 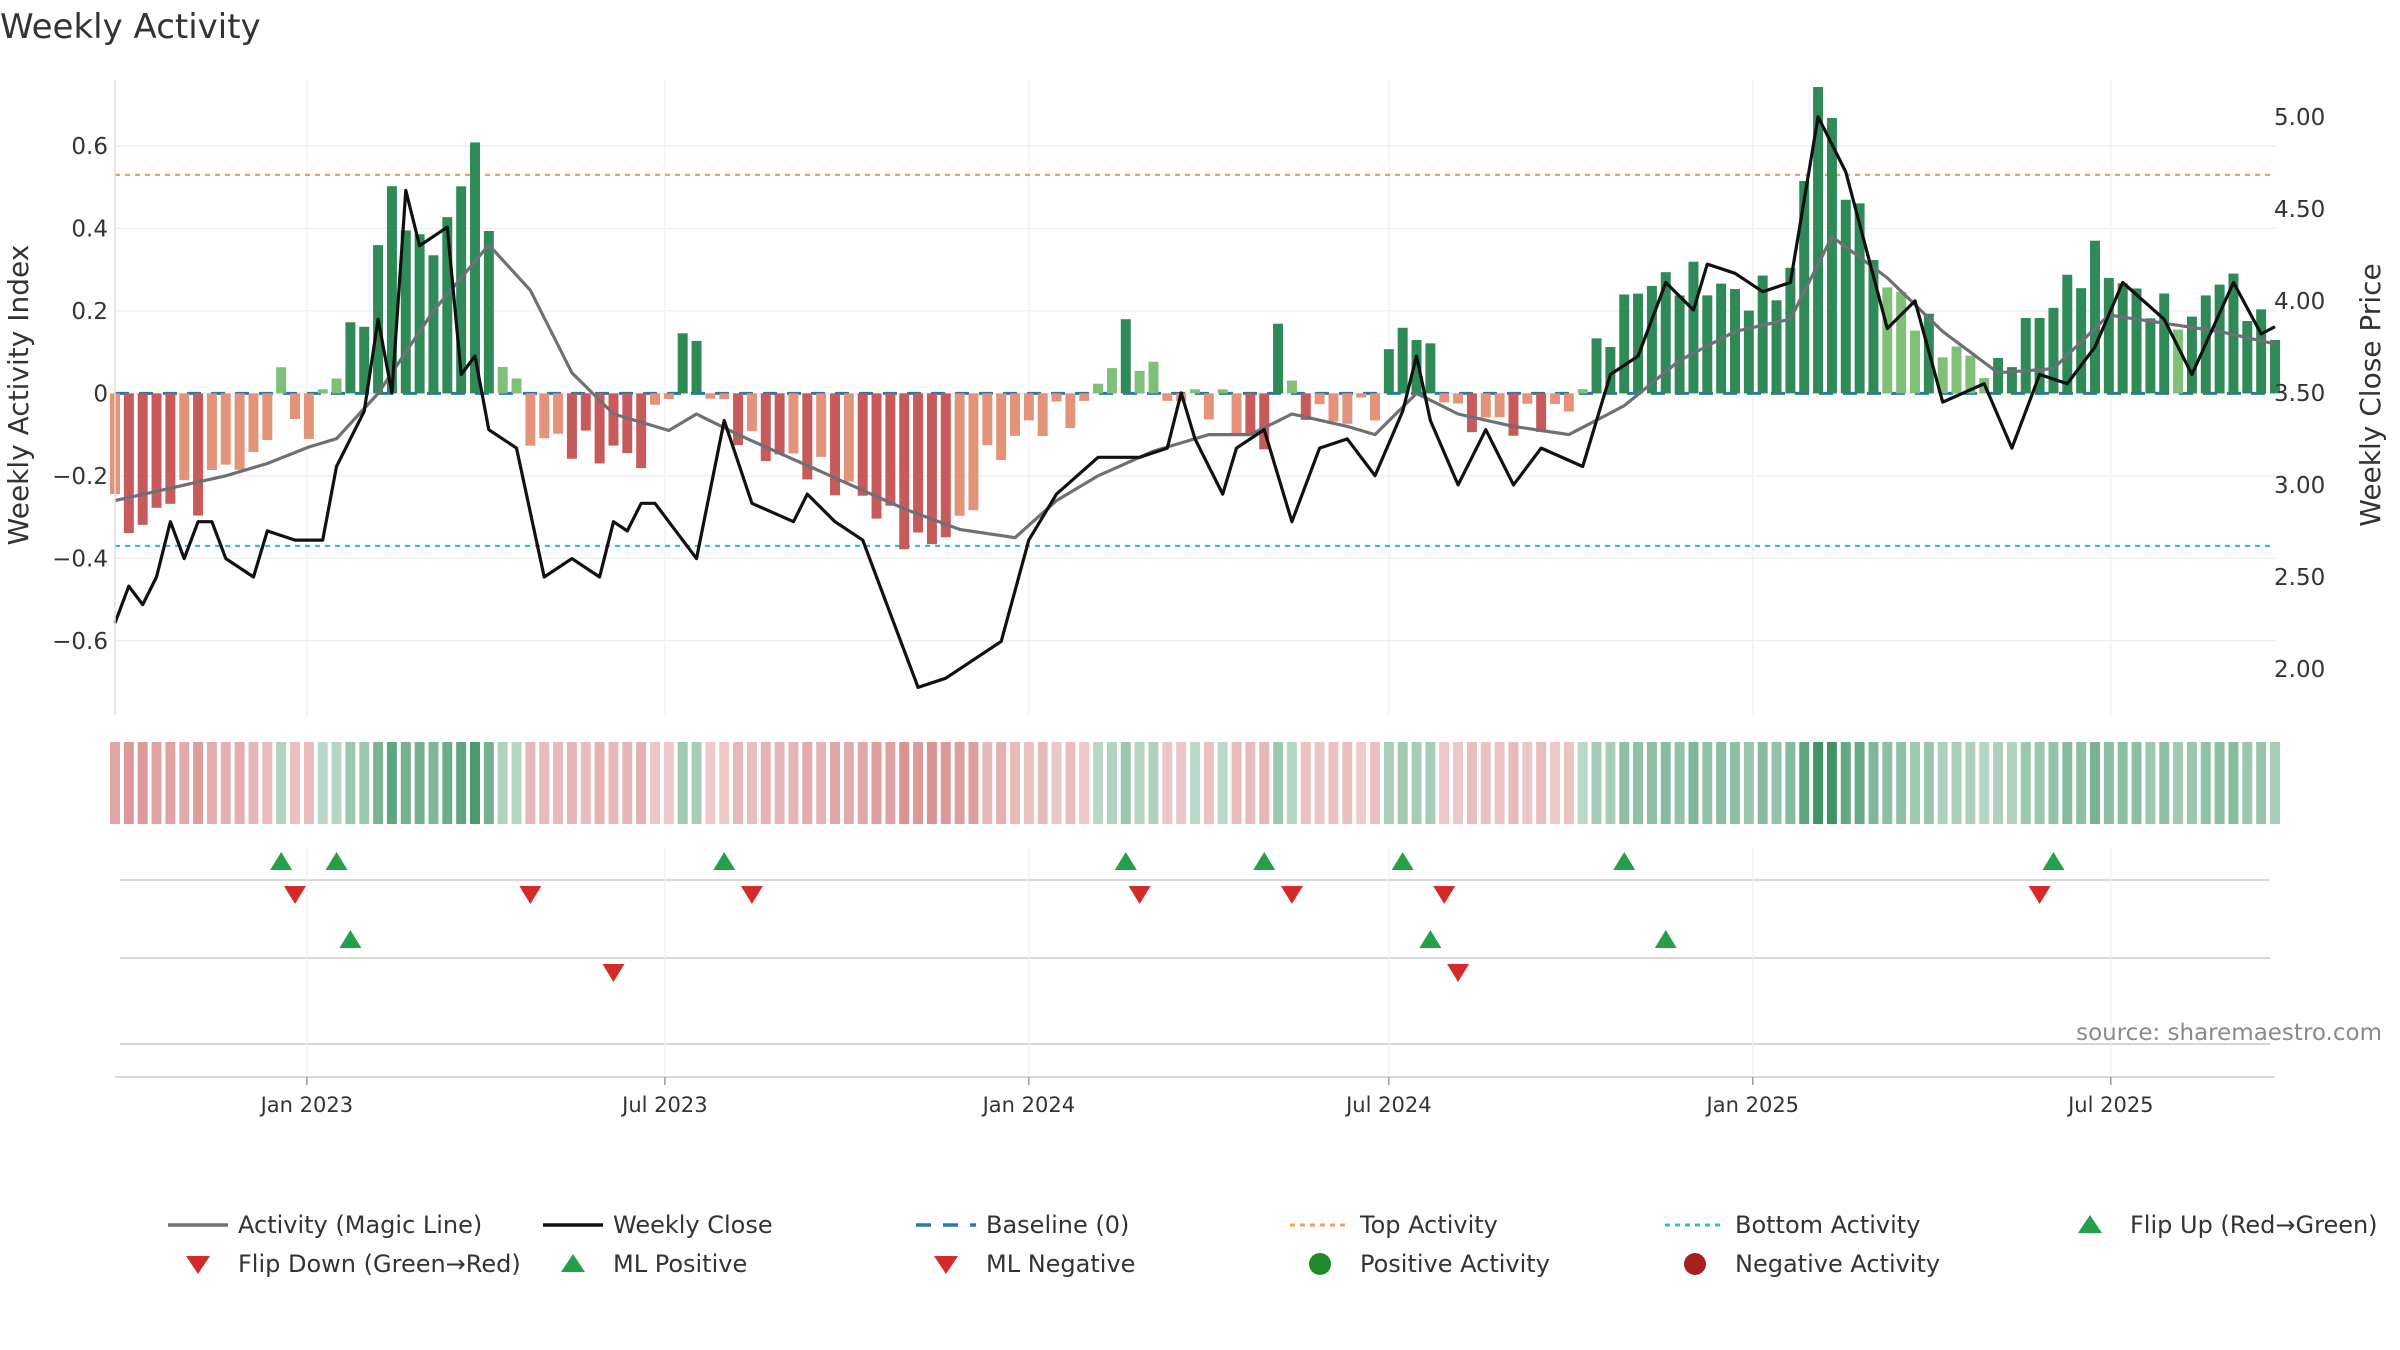 I want to click on legend-label: ML Positive, so click(x=680, y=1264).